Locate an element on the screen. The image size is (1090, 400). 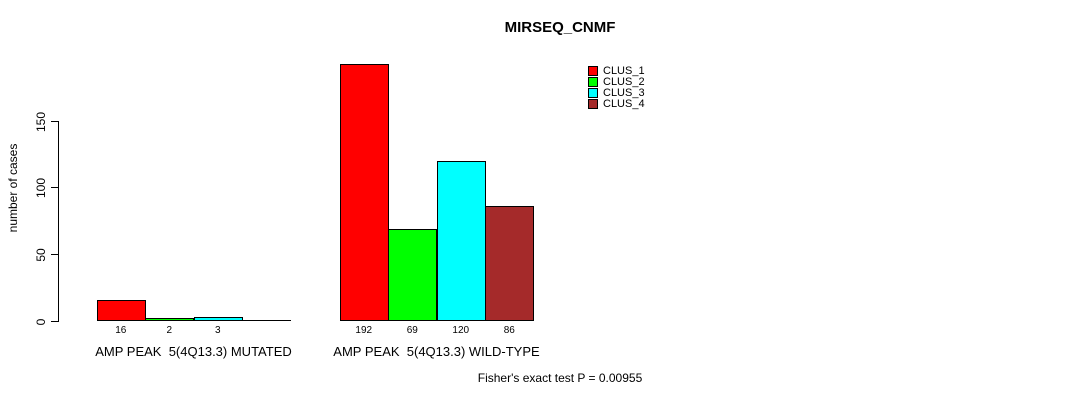
bar-value-label: 120 is located at coordinates (461, 330).